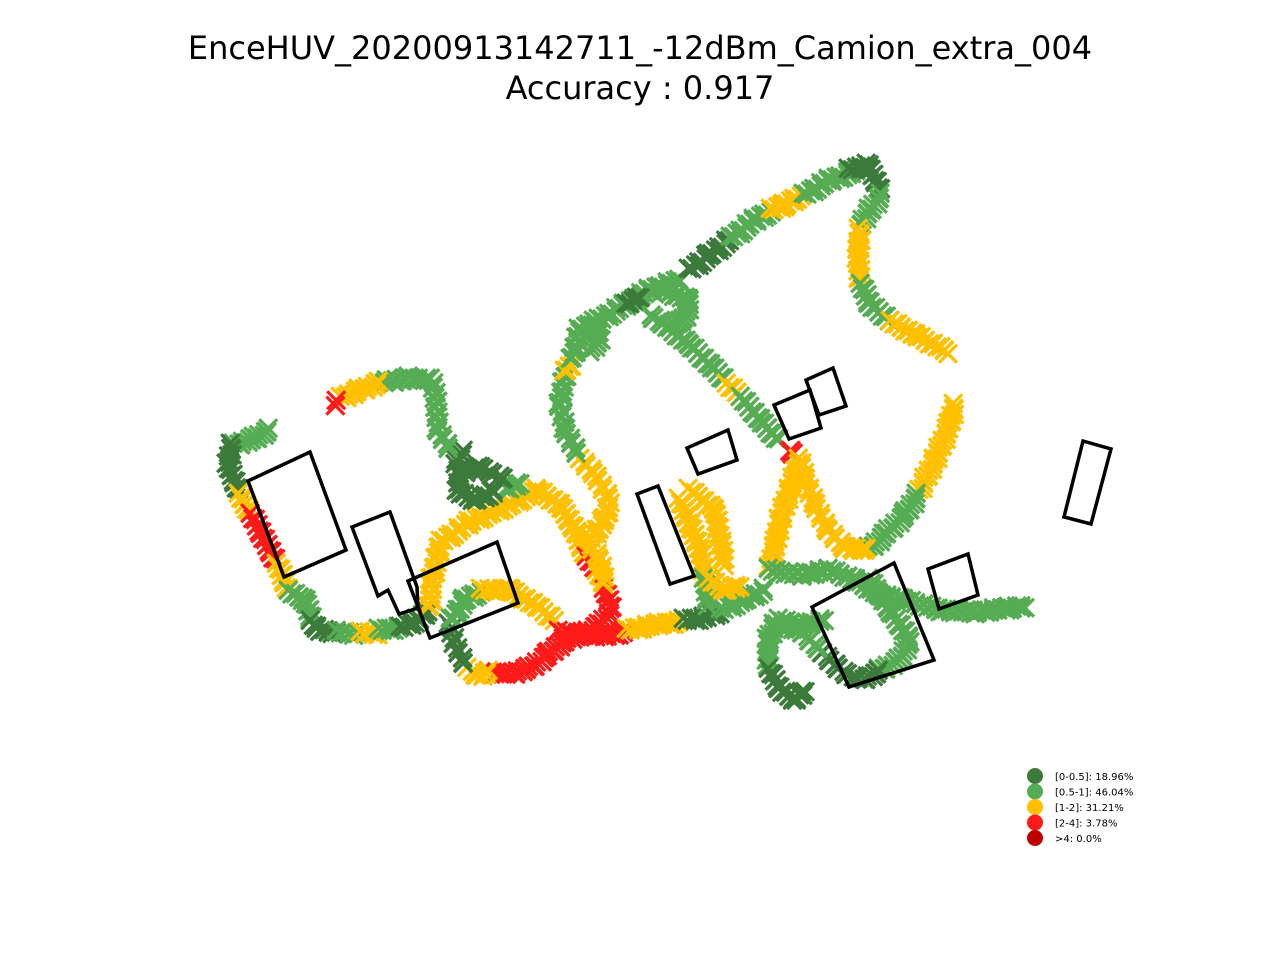 The width and height of the screenshot is (1280, 960). I want to click on legend-label: [0-0.5]: 18.96%, so click(1094, 777).